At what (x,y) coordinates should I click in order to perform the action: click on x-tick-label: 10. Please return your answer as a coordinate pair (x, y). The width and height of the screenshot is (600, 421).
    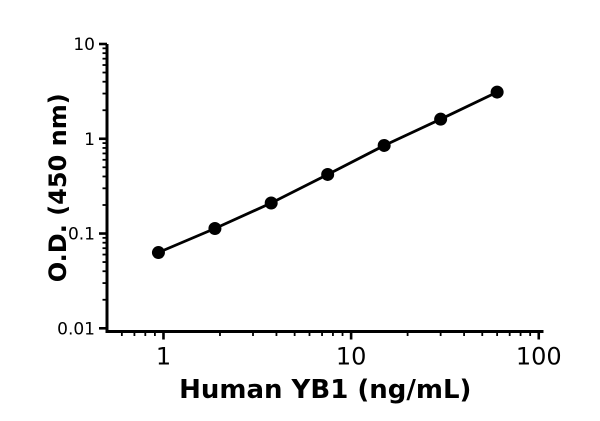
    Looking at the image, I should click on (351, 357).